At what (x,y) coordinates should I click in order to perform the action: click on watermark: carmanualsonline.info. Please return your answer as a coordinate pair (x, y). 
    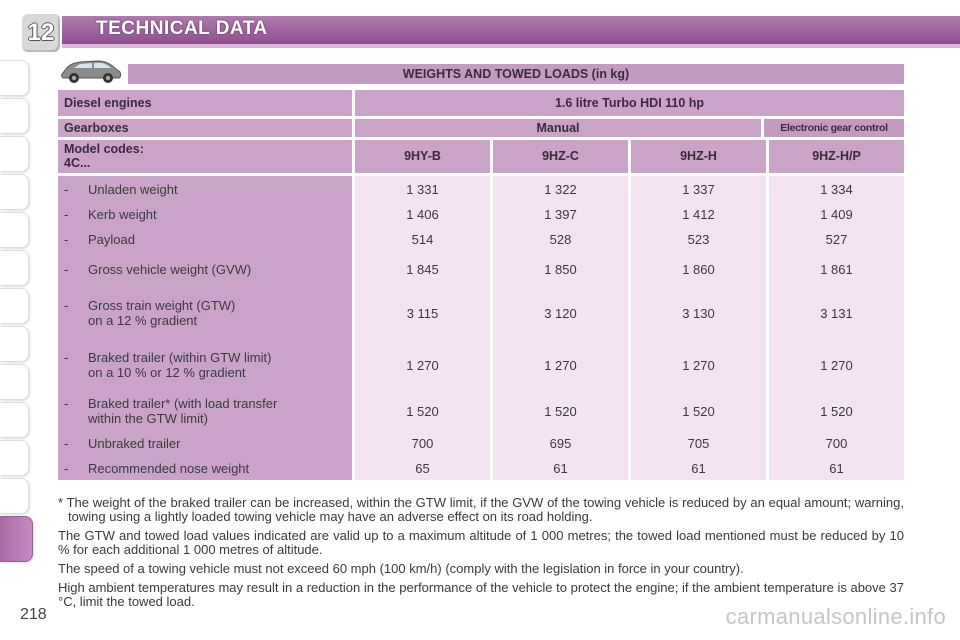
    Looking at the image, I should click on (835, 616).